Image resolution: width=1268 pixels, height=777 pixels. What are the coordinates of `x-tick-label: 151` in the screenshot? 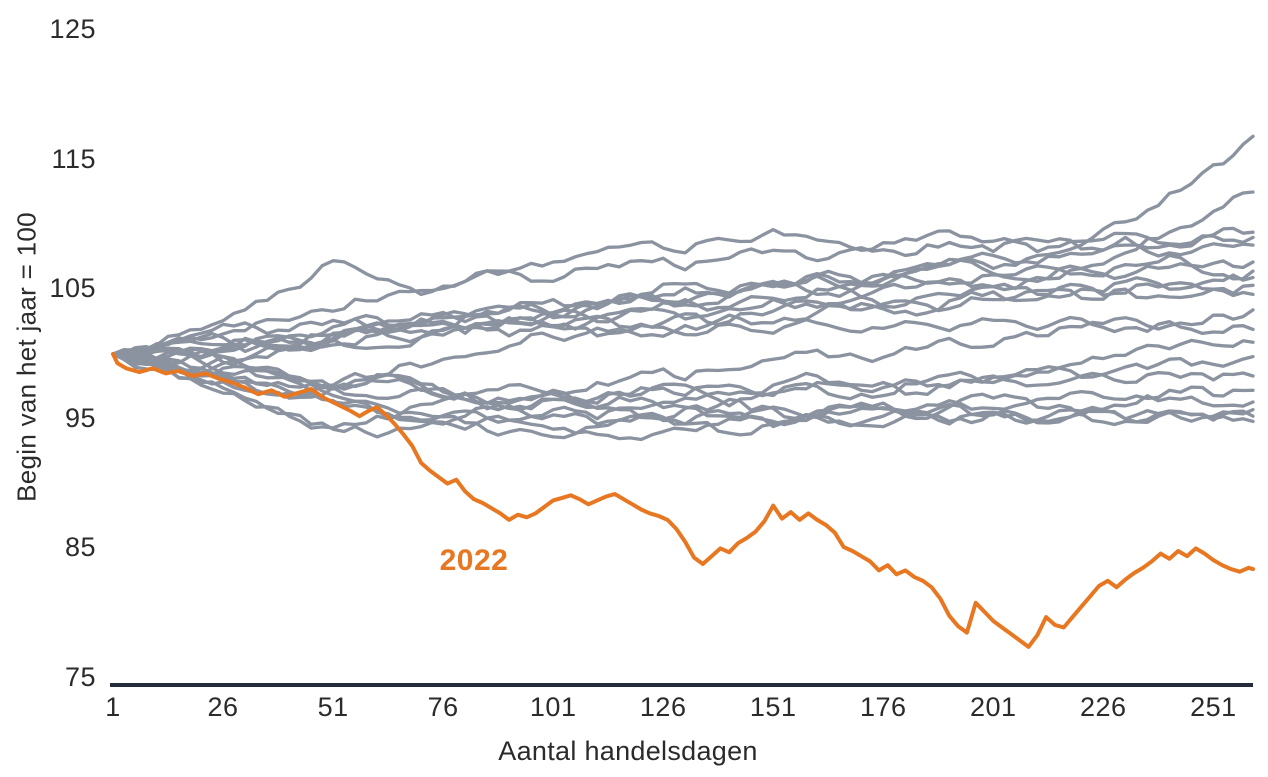 It's located at (773, 707).